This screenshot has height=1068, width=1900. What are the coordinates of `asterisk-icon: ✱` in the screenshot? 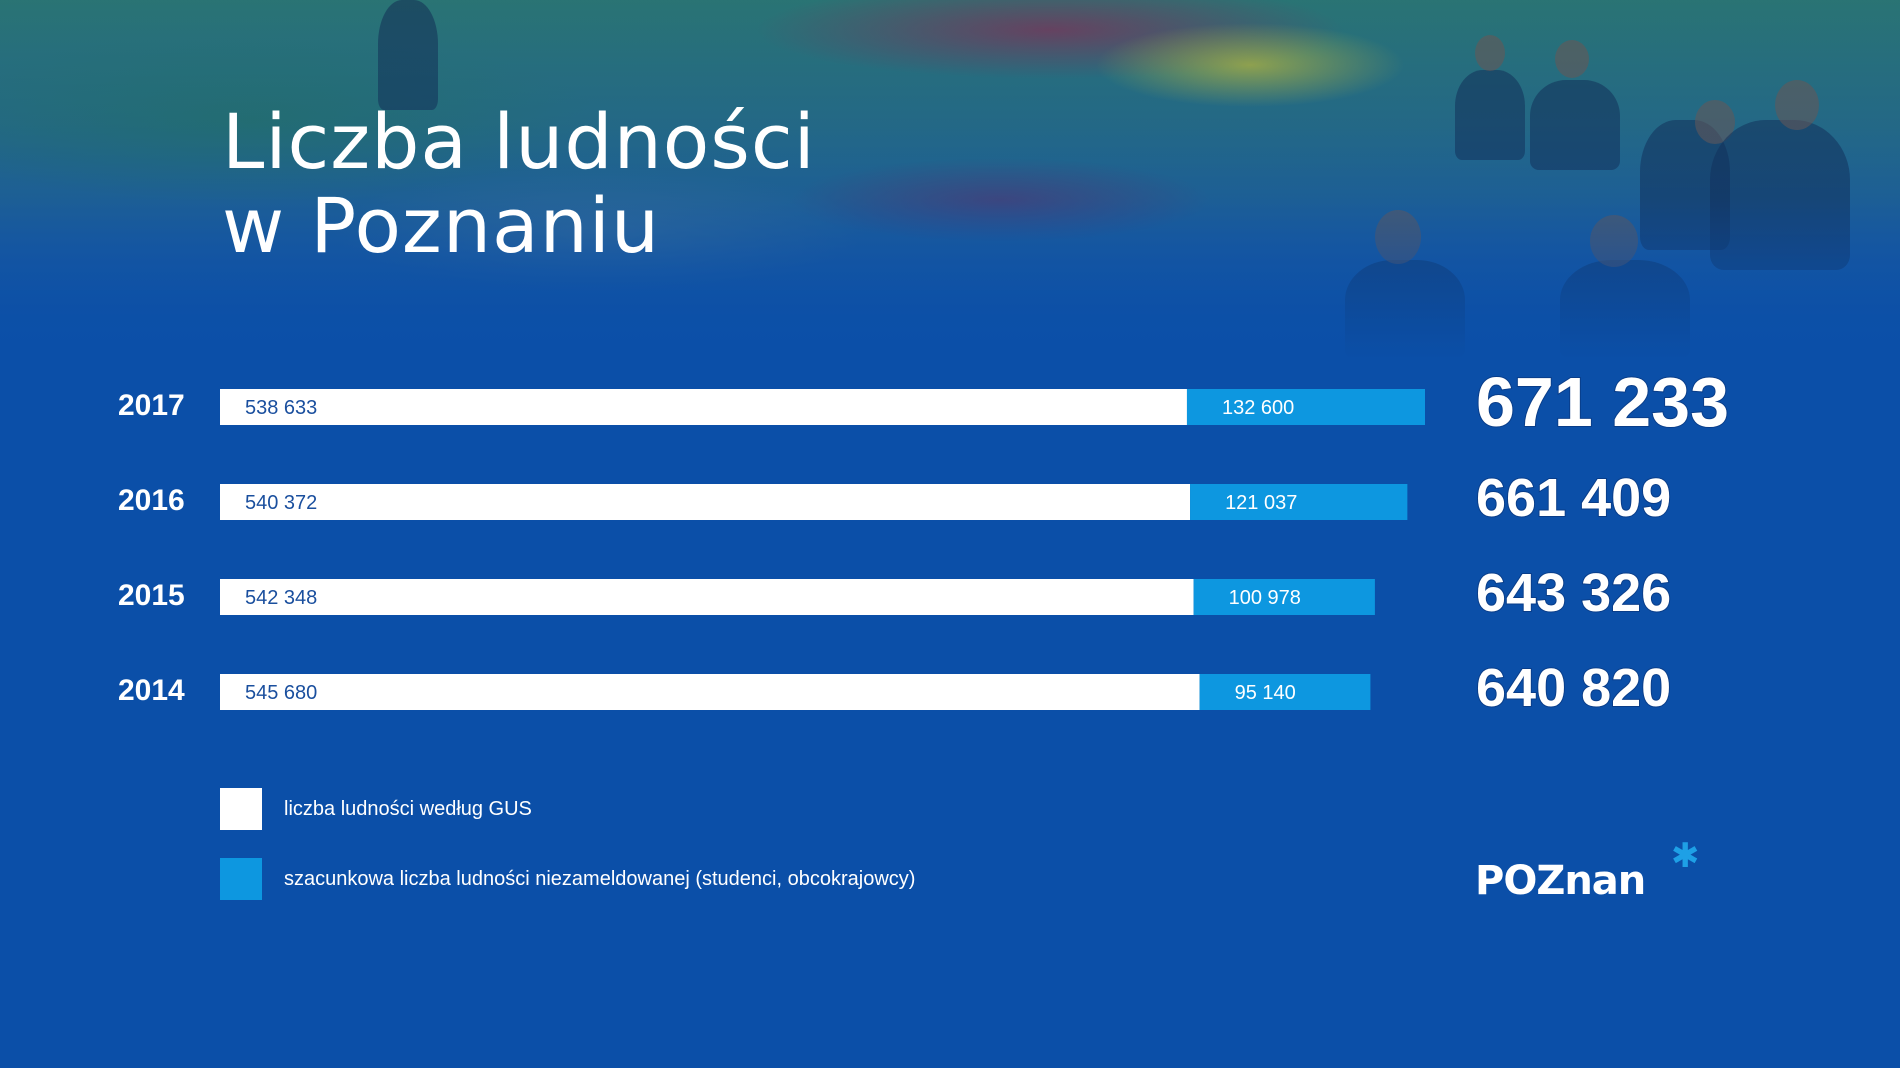 It's located at (1685, 856).